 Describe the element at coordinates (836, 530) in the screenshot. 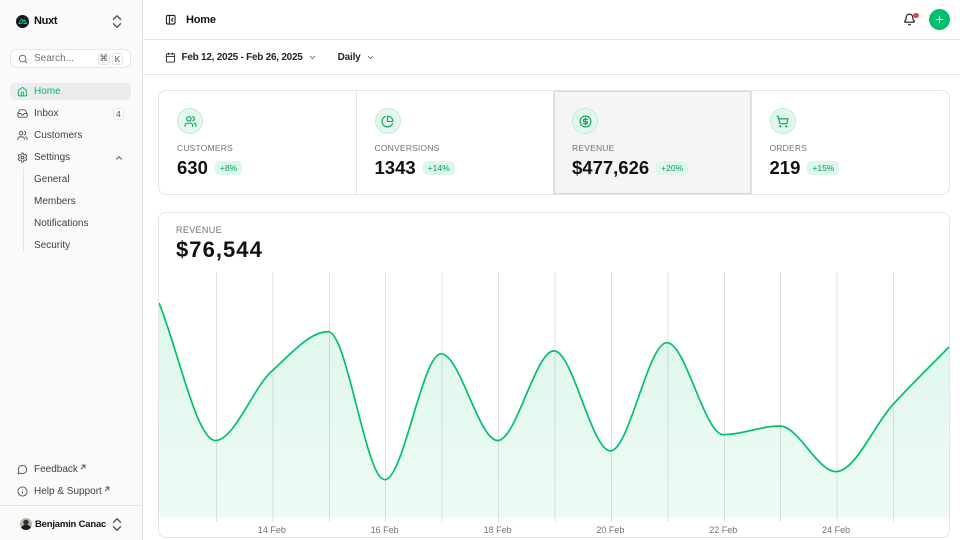

I see `svg-text: 24 Feb` at that location.